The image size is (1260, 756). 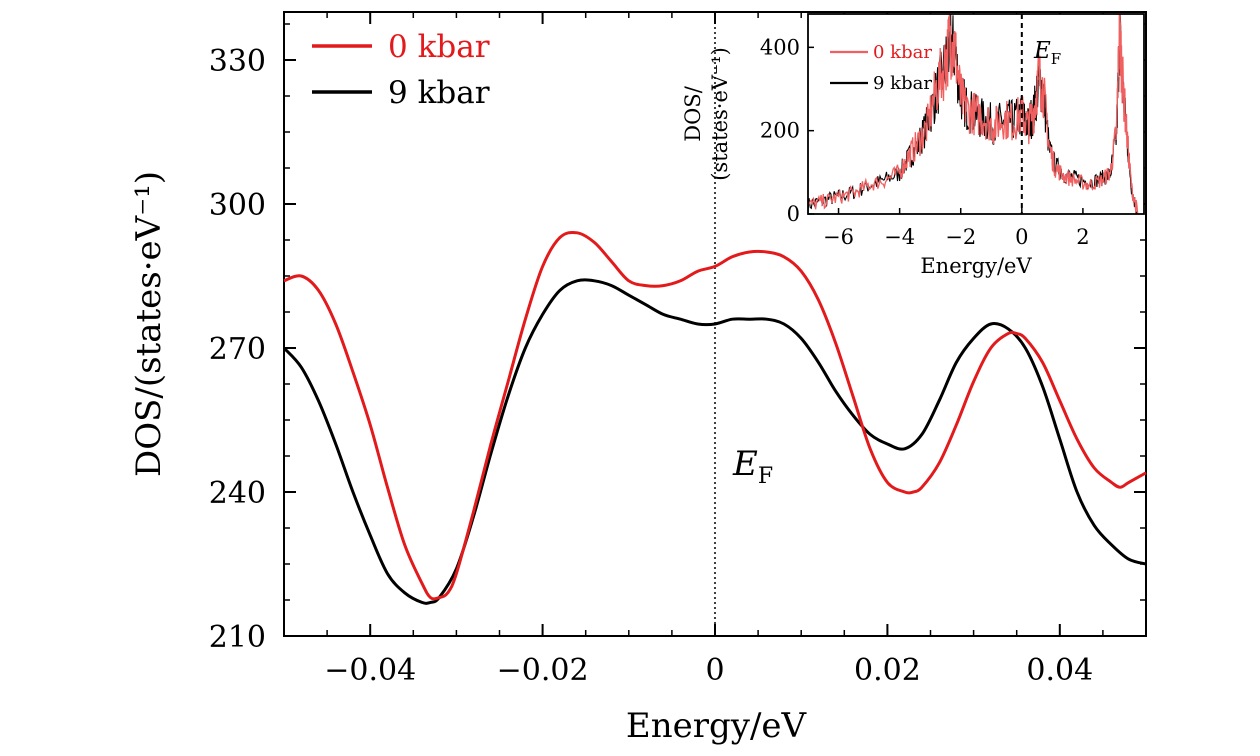 I want to click on inset-y-axis-label-line2: (states·eV⁻¹), so click(x=720, y=114).